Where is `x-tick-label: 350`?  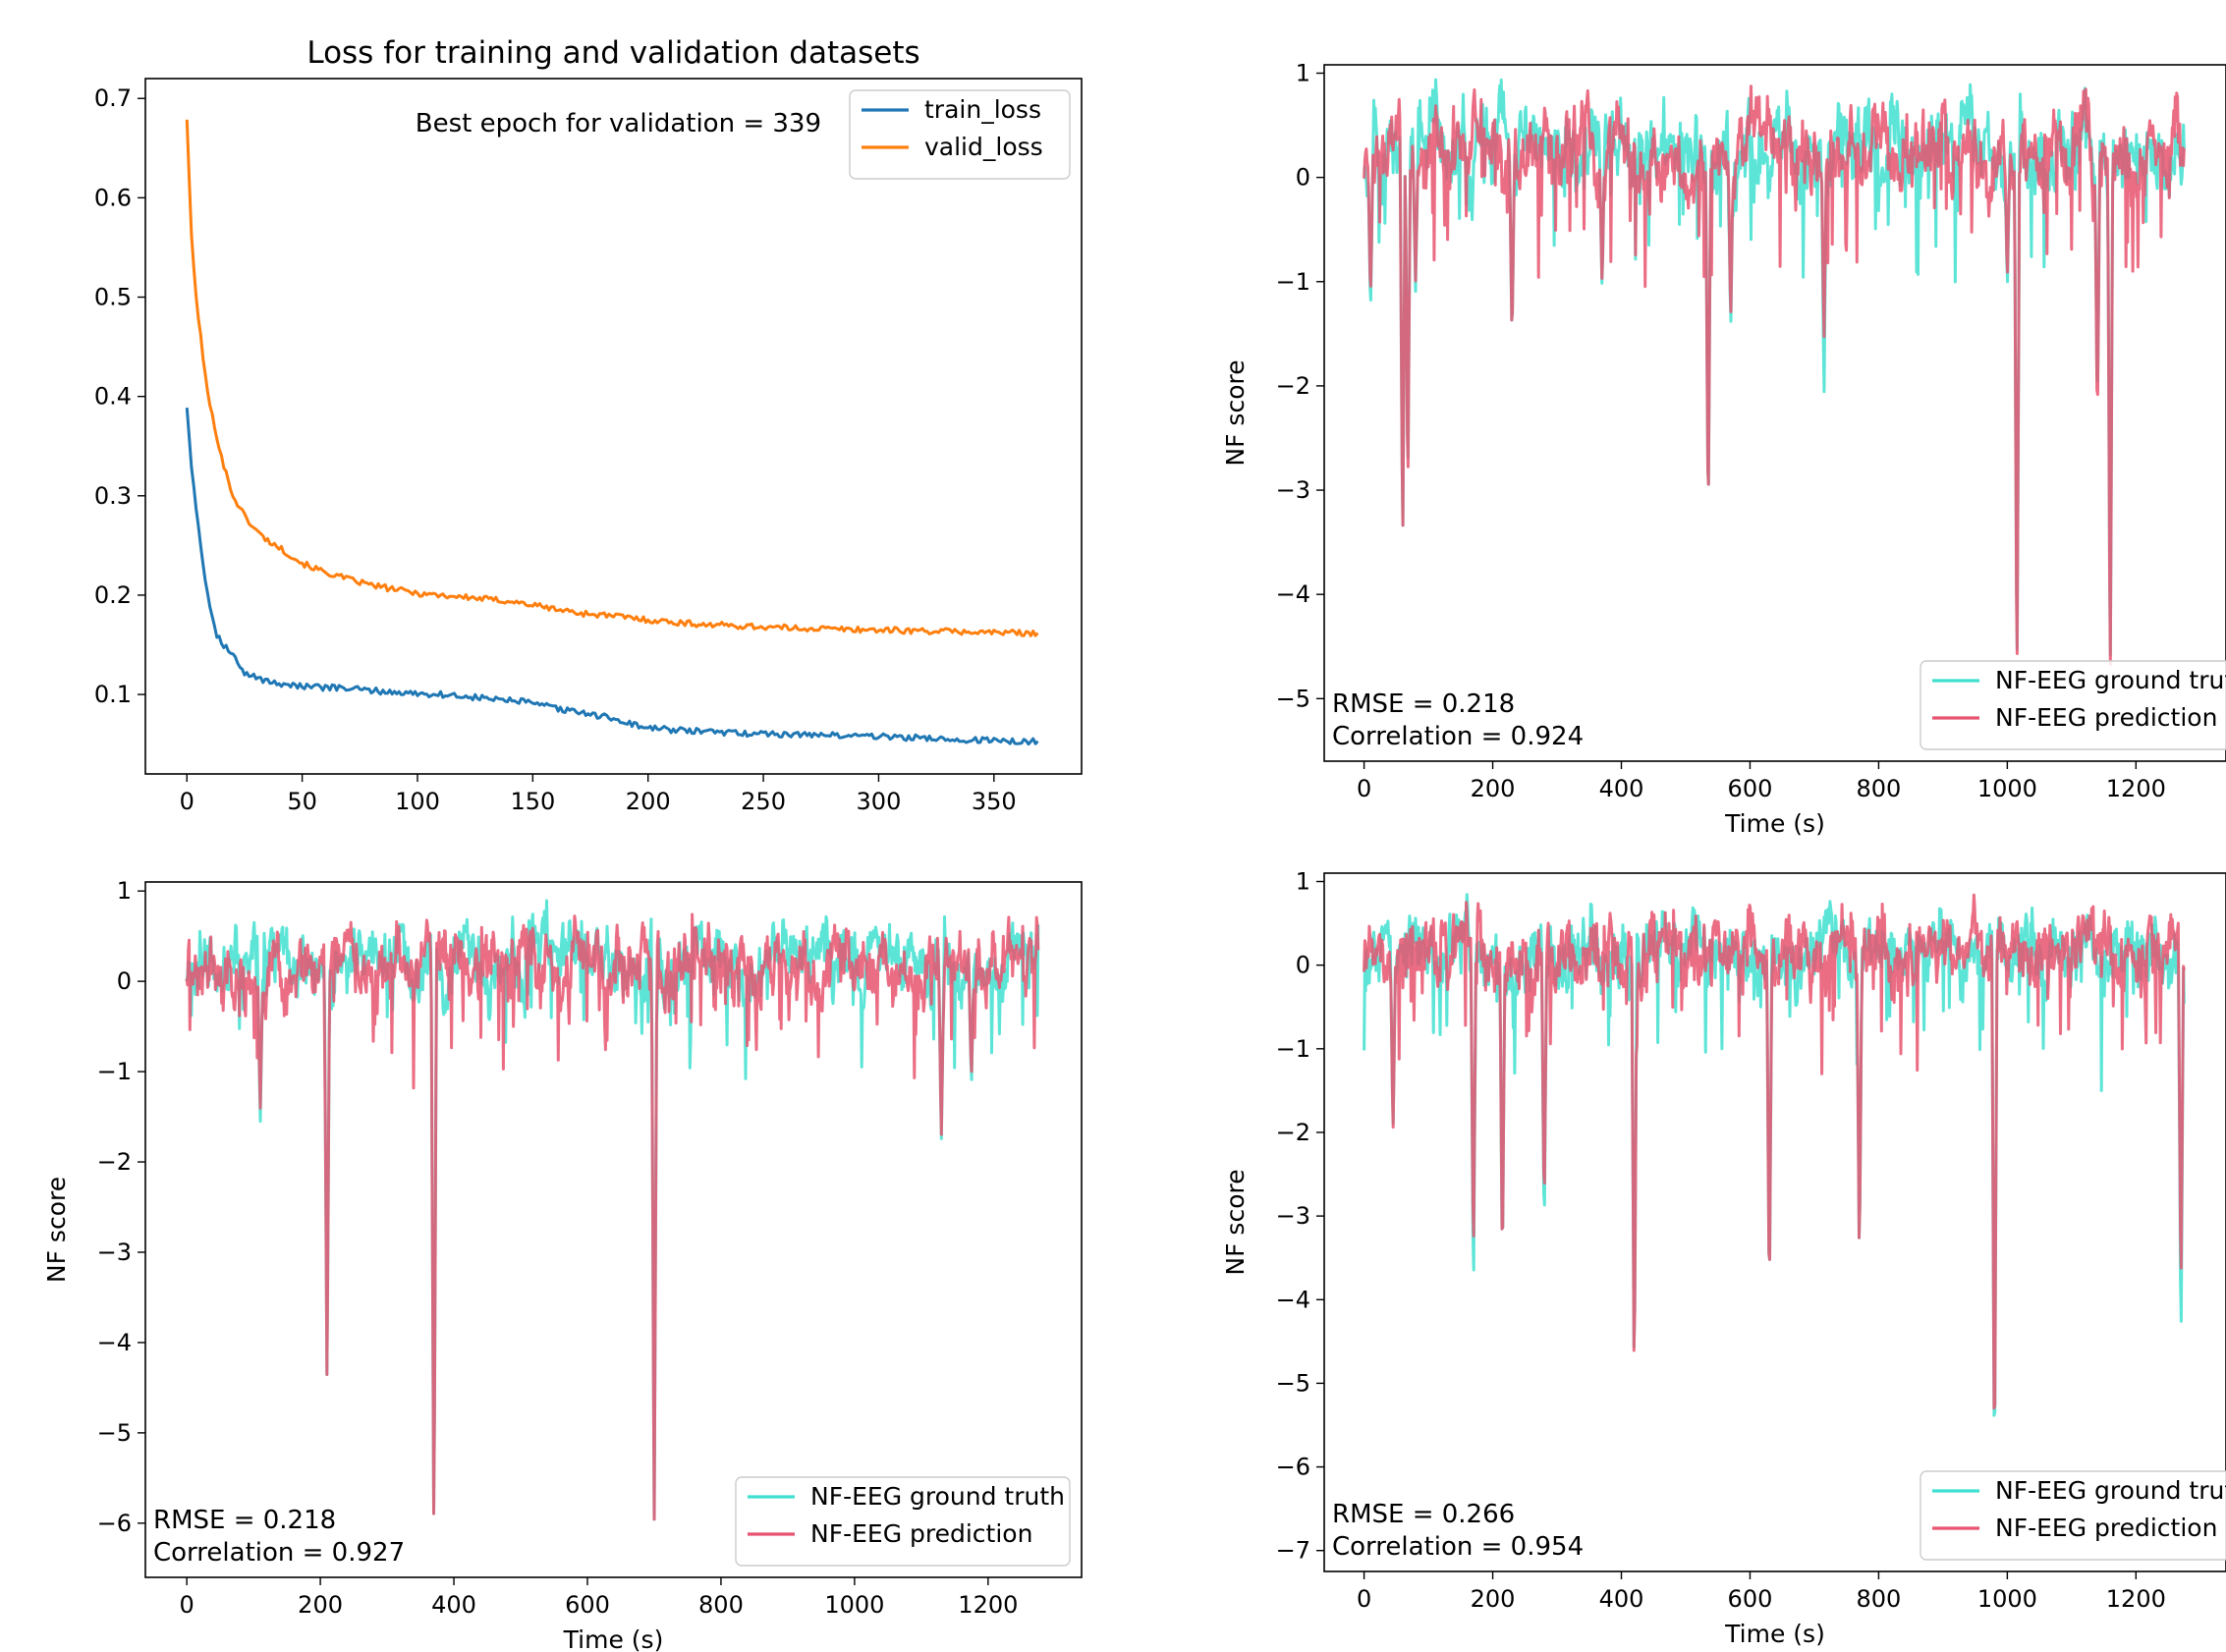 x-tick-label: 350 is located at coordinates (995, 801).